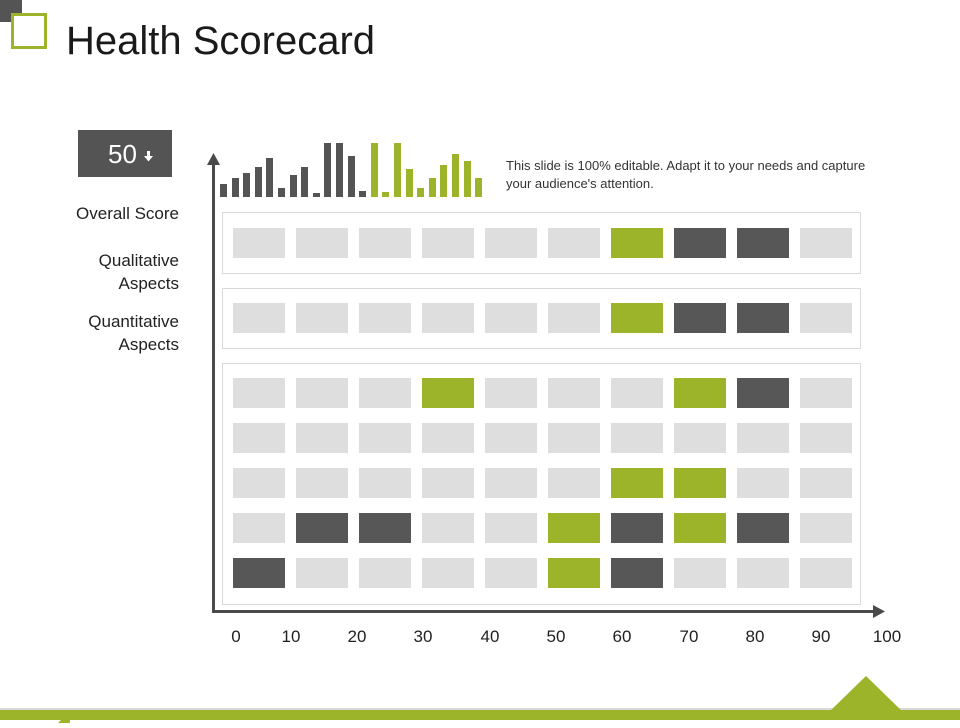  What do you see at coordinates (490, 636) in the screenshot?
I see `x-axis-tick-label: 40` at bounding box center [490, 636].